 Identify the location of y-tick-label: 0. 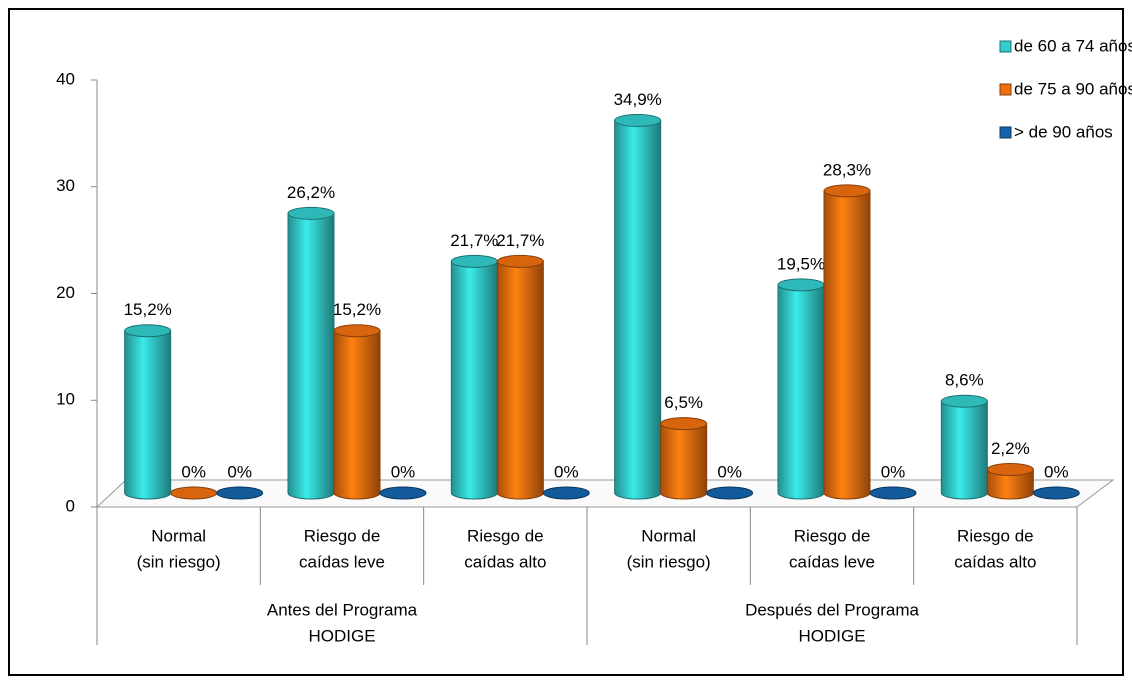
(70, 505).